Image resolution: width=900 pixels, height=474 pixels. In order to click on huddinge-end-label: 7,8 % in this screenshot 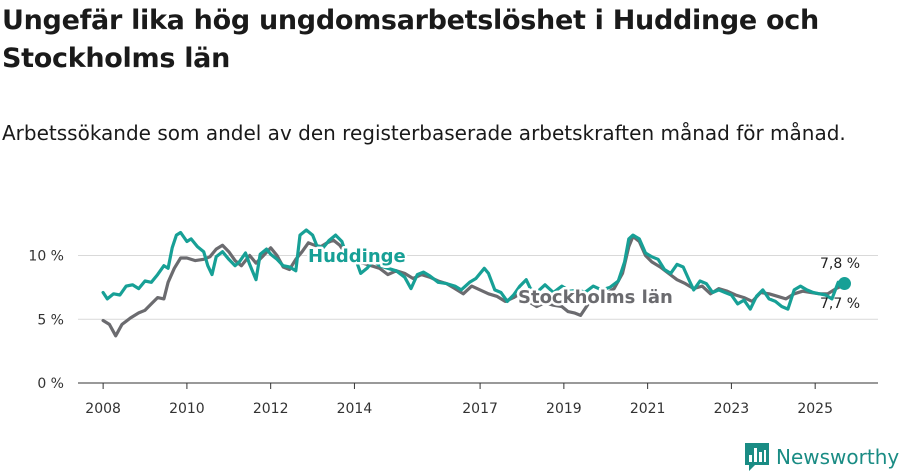, I will do `click(840, 264)`.